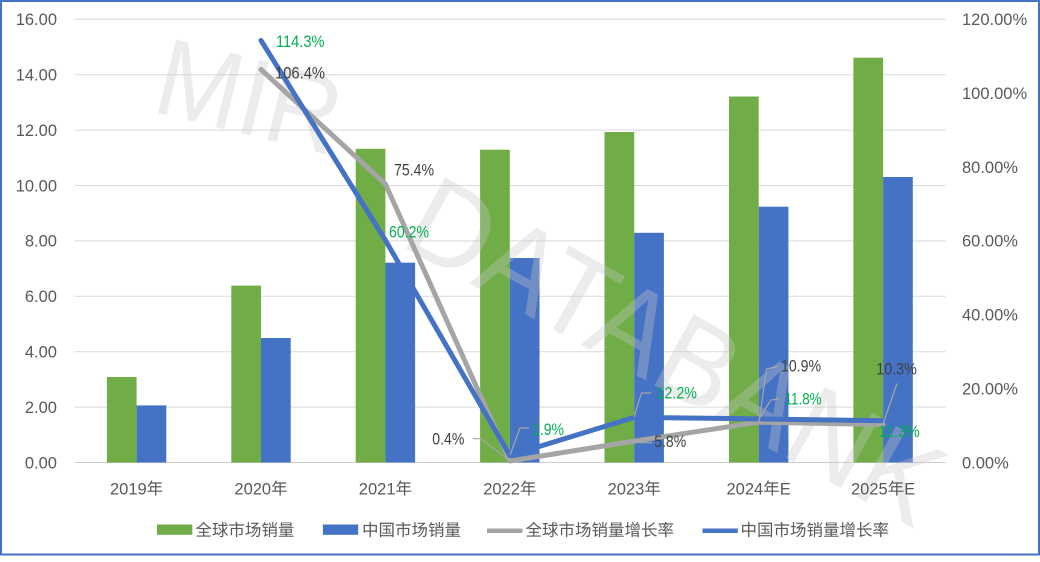 The height and width of the screenshot is (562, 1040). Describe the element at coordinates (36, 76) in the screenshot. I see `svg-text: 14.00` at that location.